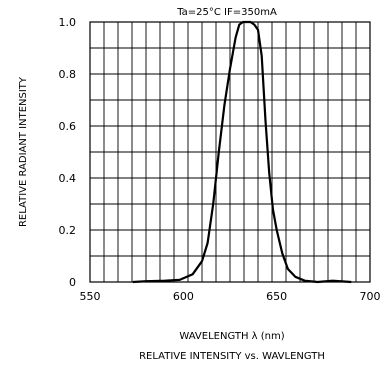 This screenshot has height=368, width=381. I want to click on x-axis-label: WAVELENGTH λ (nm), so click(231, 336).